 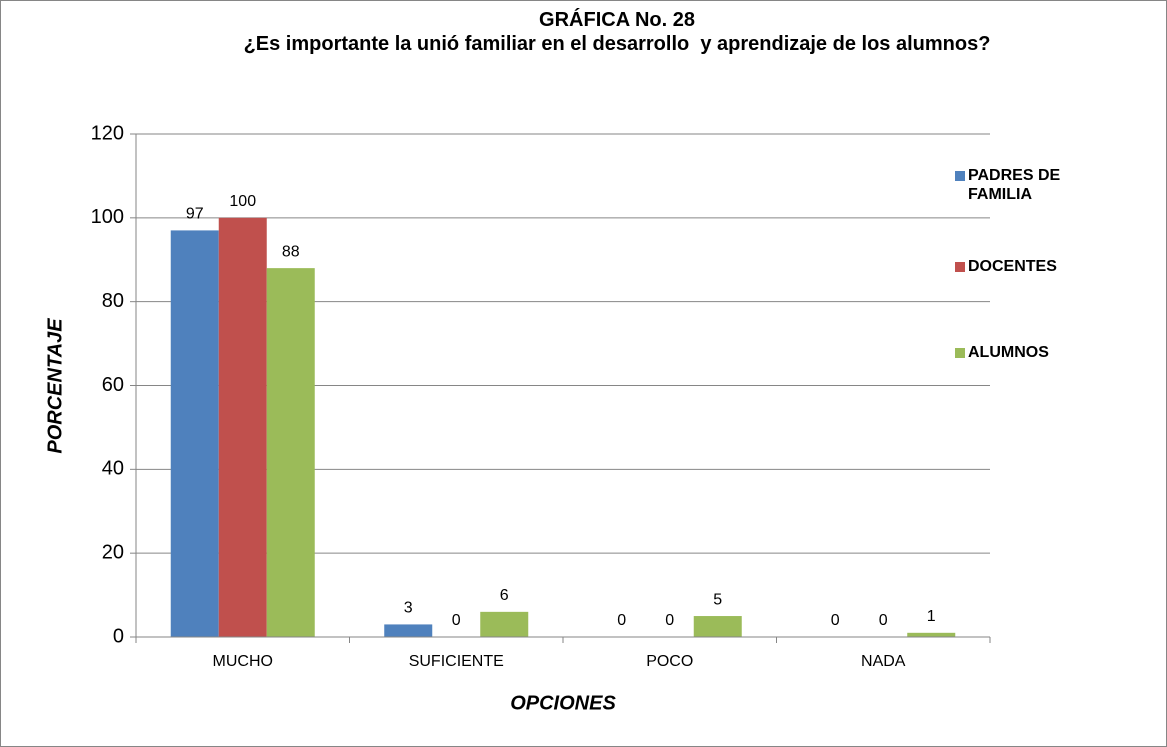 What do you see at coordinates (243, 661) in the screenshot?
I see `x-tick-label: MUCHO` at bounding box center [243, 661].